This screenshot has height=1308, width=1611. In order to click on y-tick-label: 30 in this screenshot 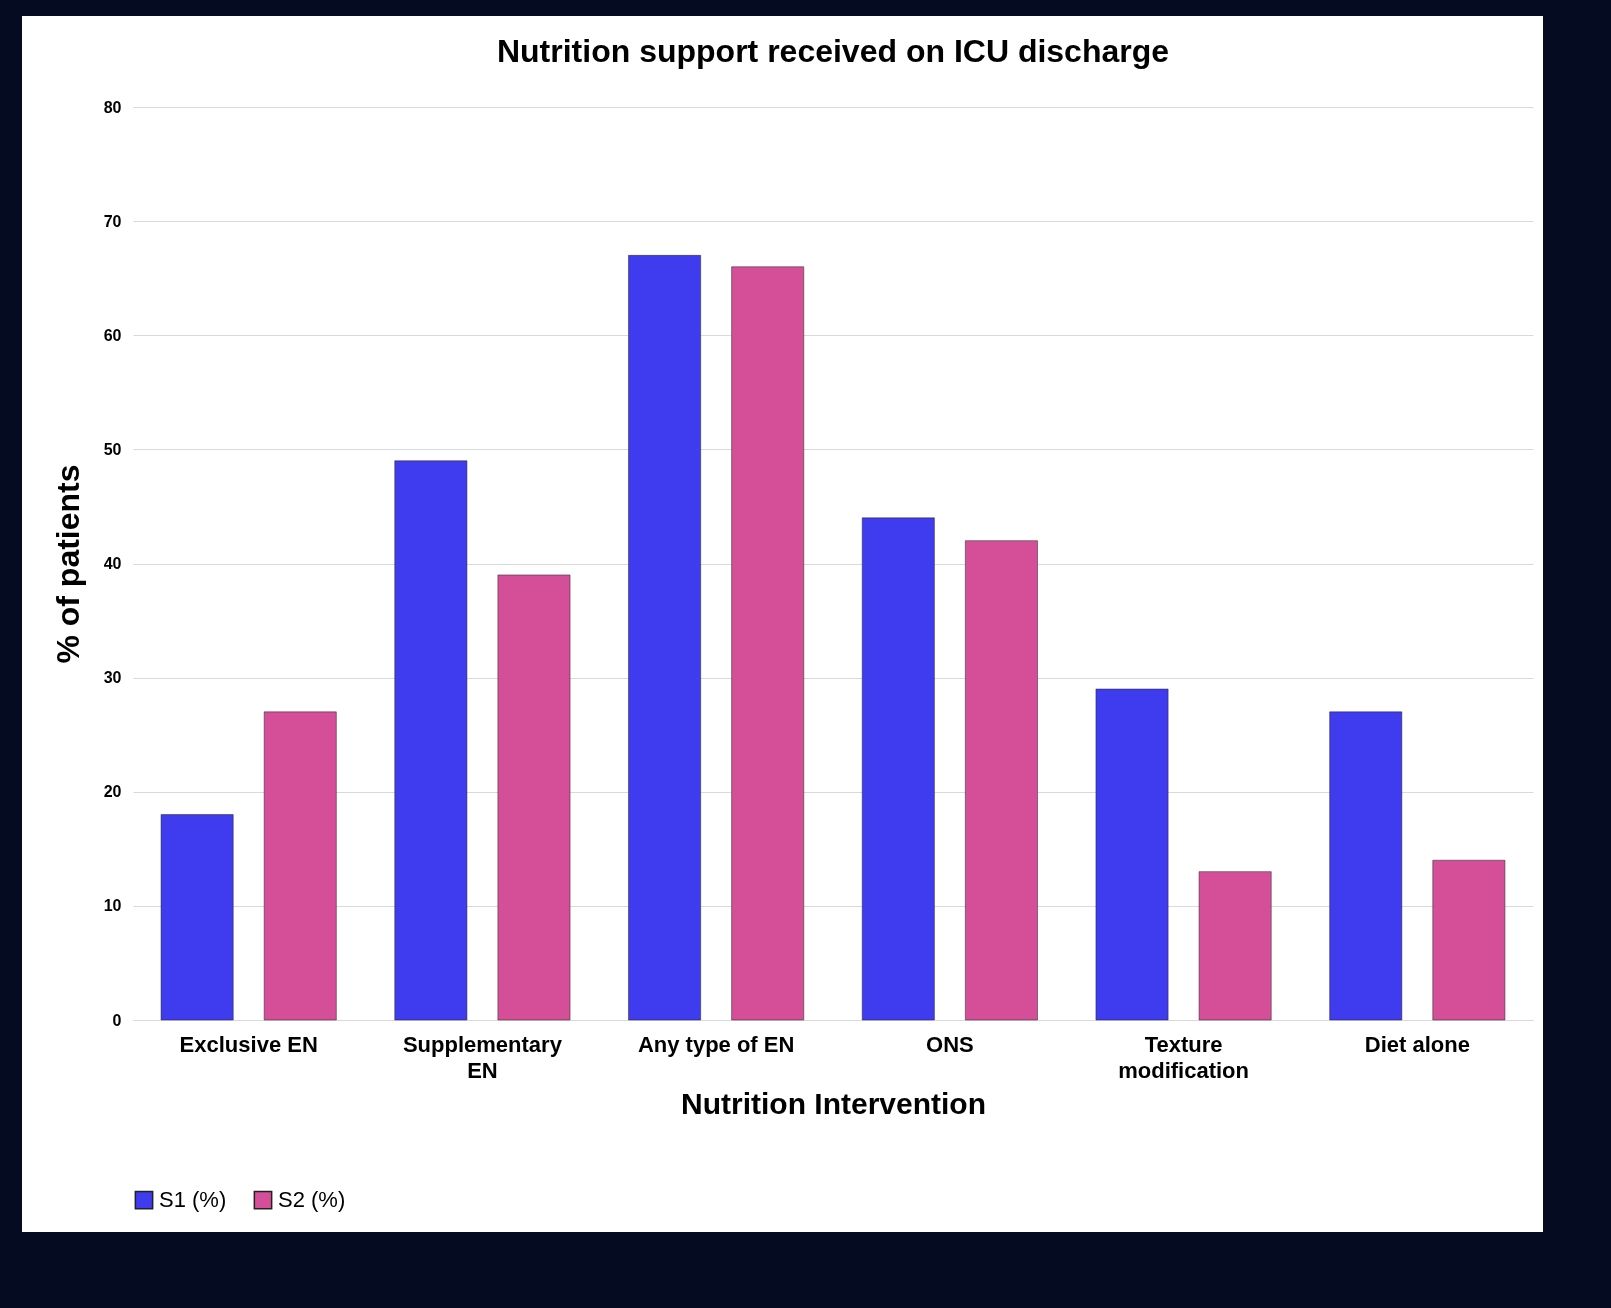, I will do `click(112, 678)`.